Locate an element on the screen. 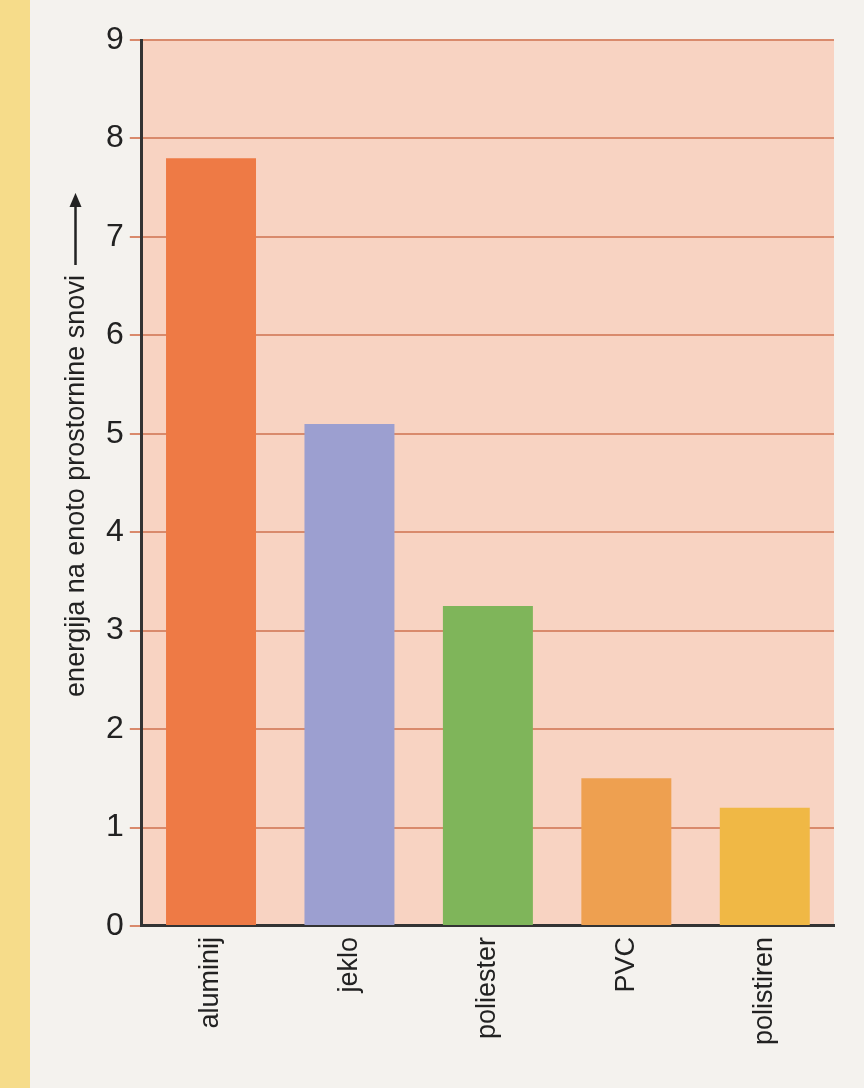  y-tick-label: 2 is located at coordinates (115, 726).